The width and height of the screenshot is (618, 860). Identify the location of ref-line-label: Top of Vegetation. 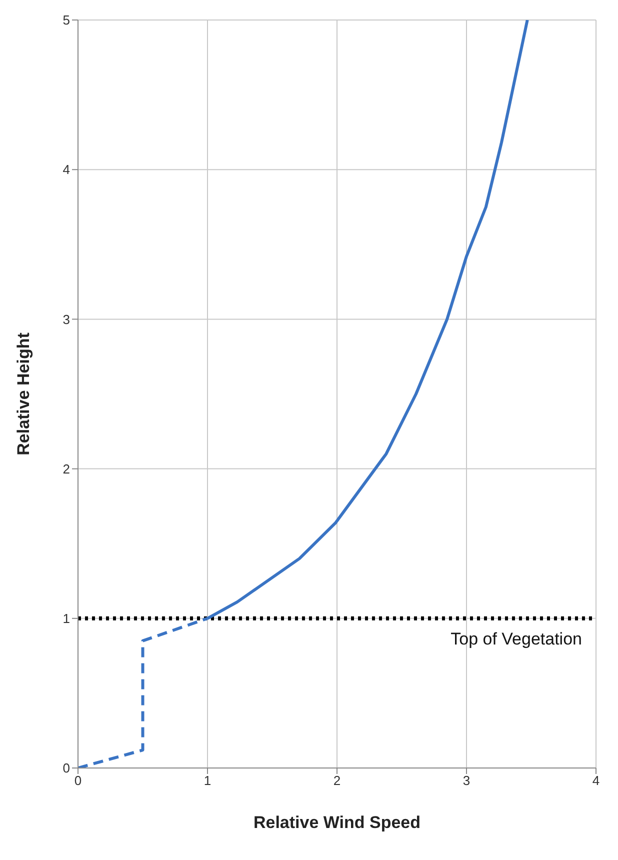
(516, 638).